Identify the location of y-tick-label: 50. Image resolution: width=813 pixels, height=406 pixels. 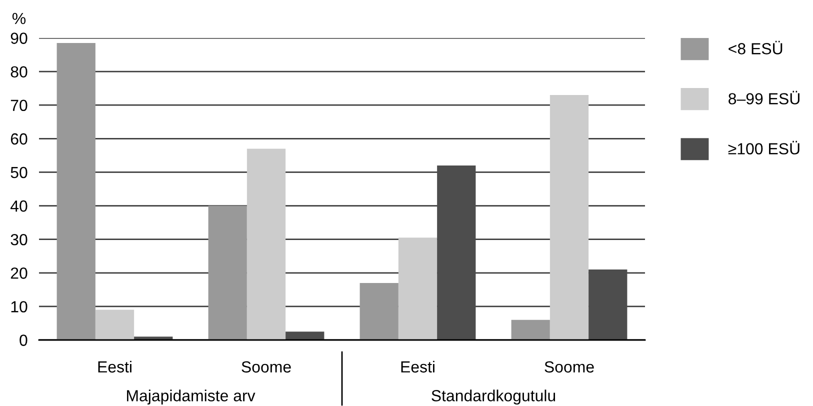
(19, 172).